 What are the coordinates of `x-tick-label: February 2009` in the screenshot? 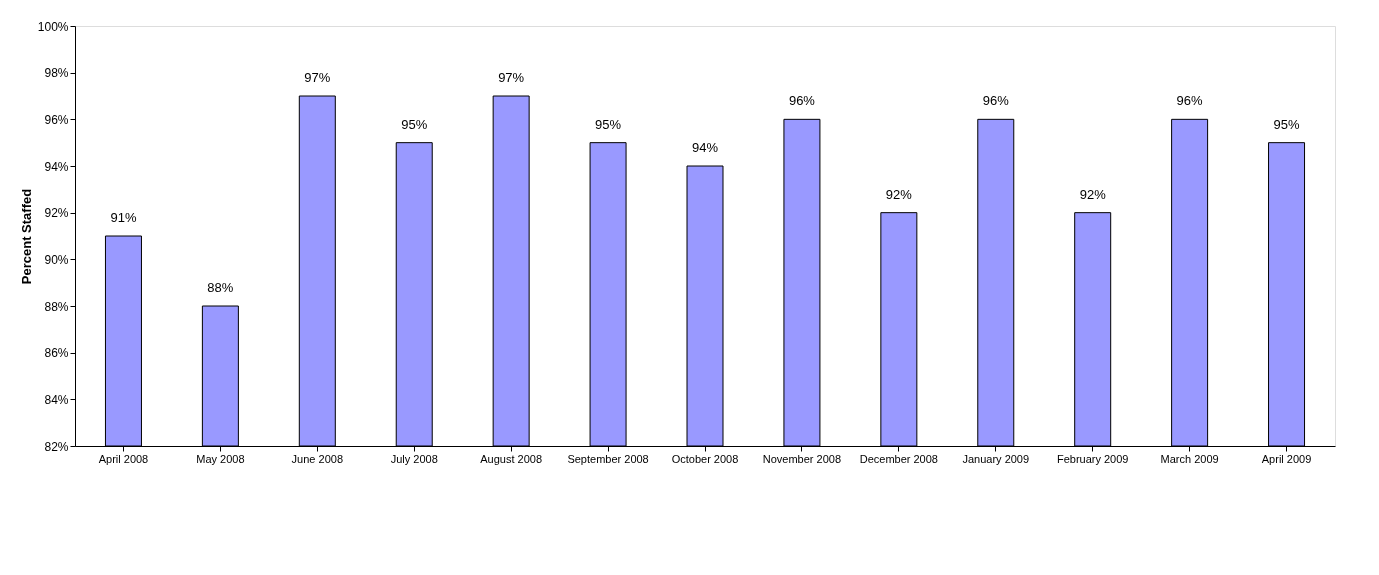 It's located at (1092, 458).